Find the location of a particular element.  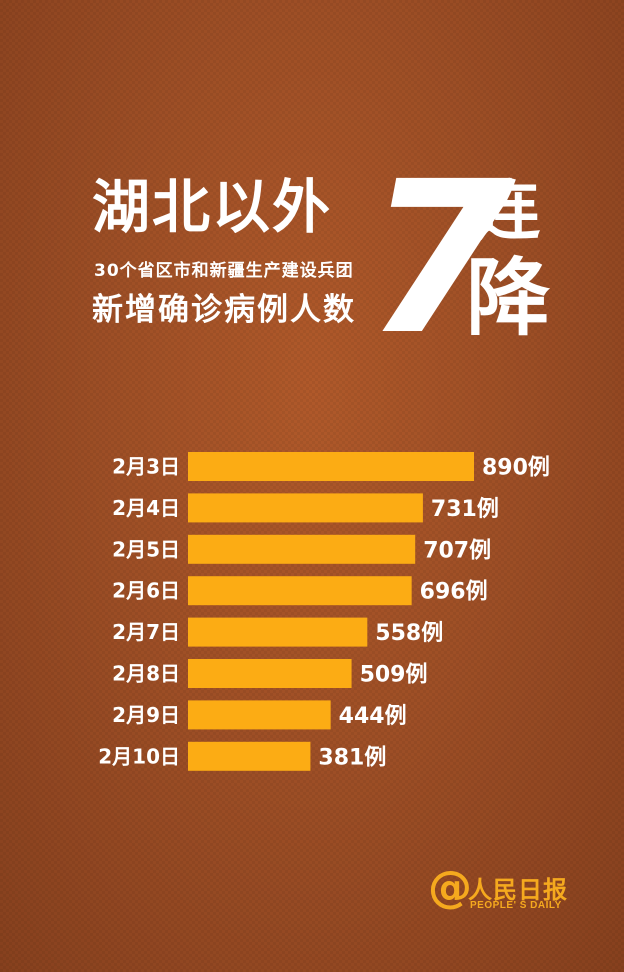

category-label: 2月4日 is located at coordinates (146, 508).